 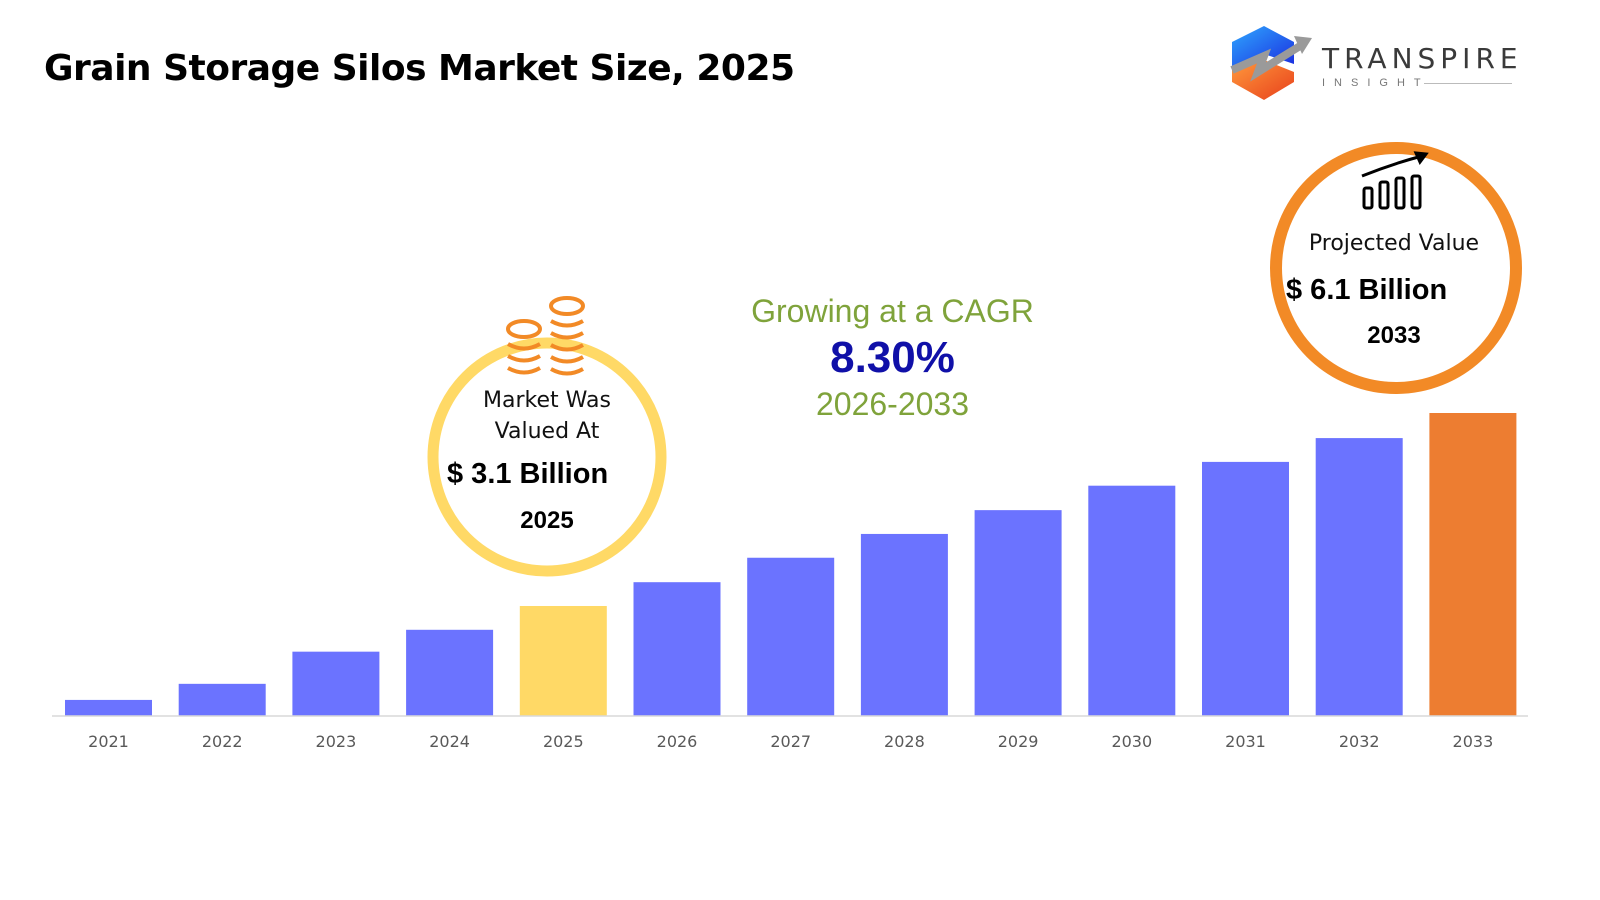 I want to click on coin-stack-icon, so click(x=545, y=336).